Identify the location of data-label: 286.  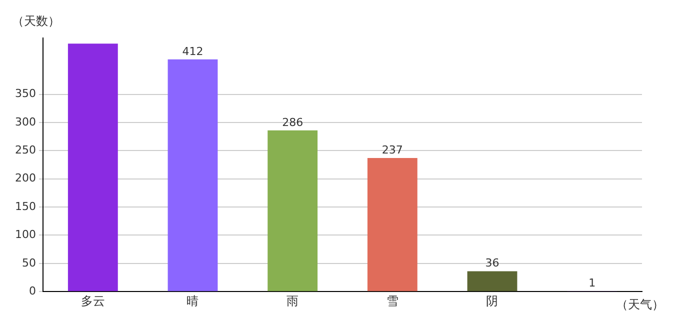
(293, 122).